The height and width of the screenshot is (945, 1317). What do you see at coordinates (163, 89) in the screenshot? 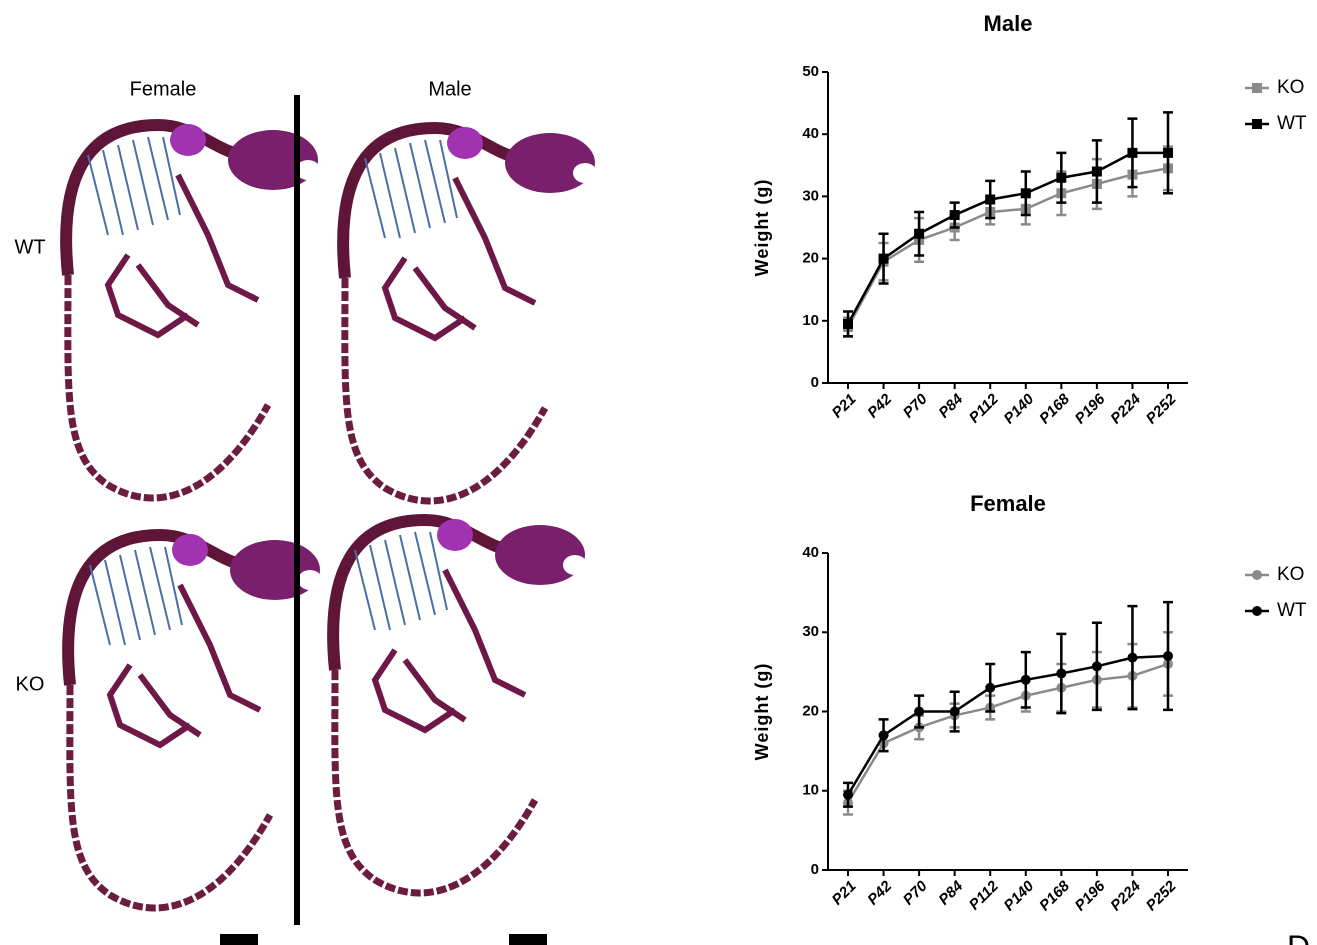
I see `column-label: Female` at bounding box center [163, 89].